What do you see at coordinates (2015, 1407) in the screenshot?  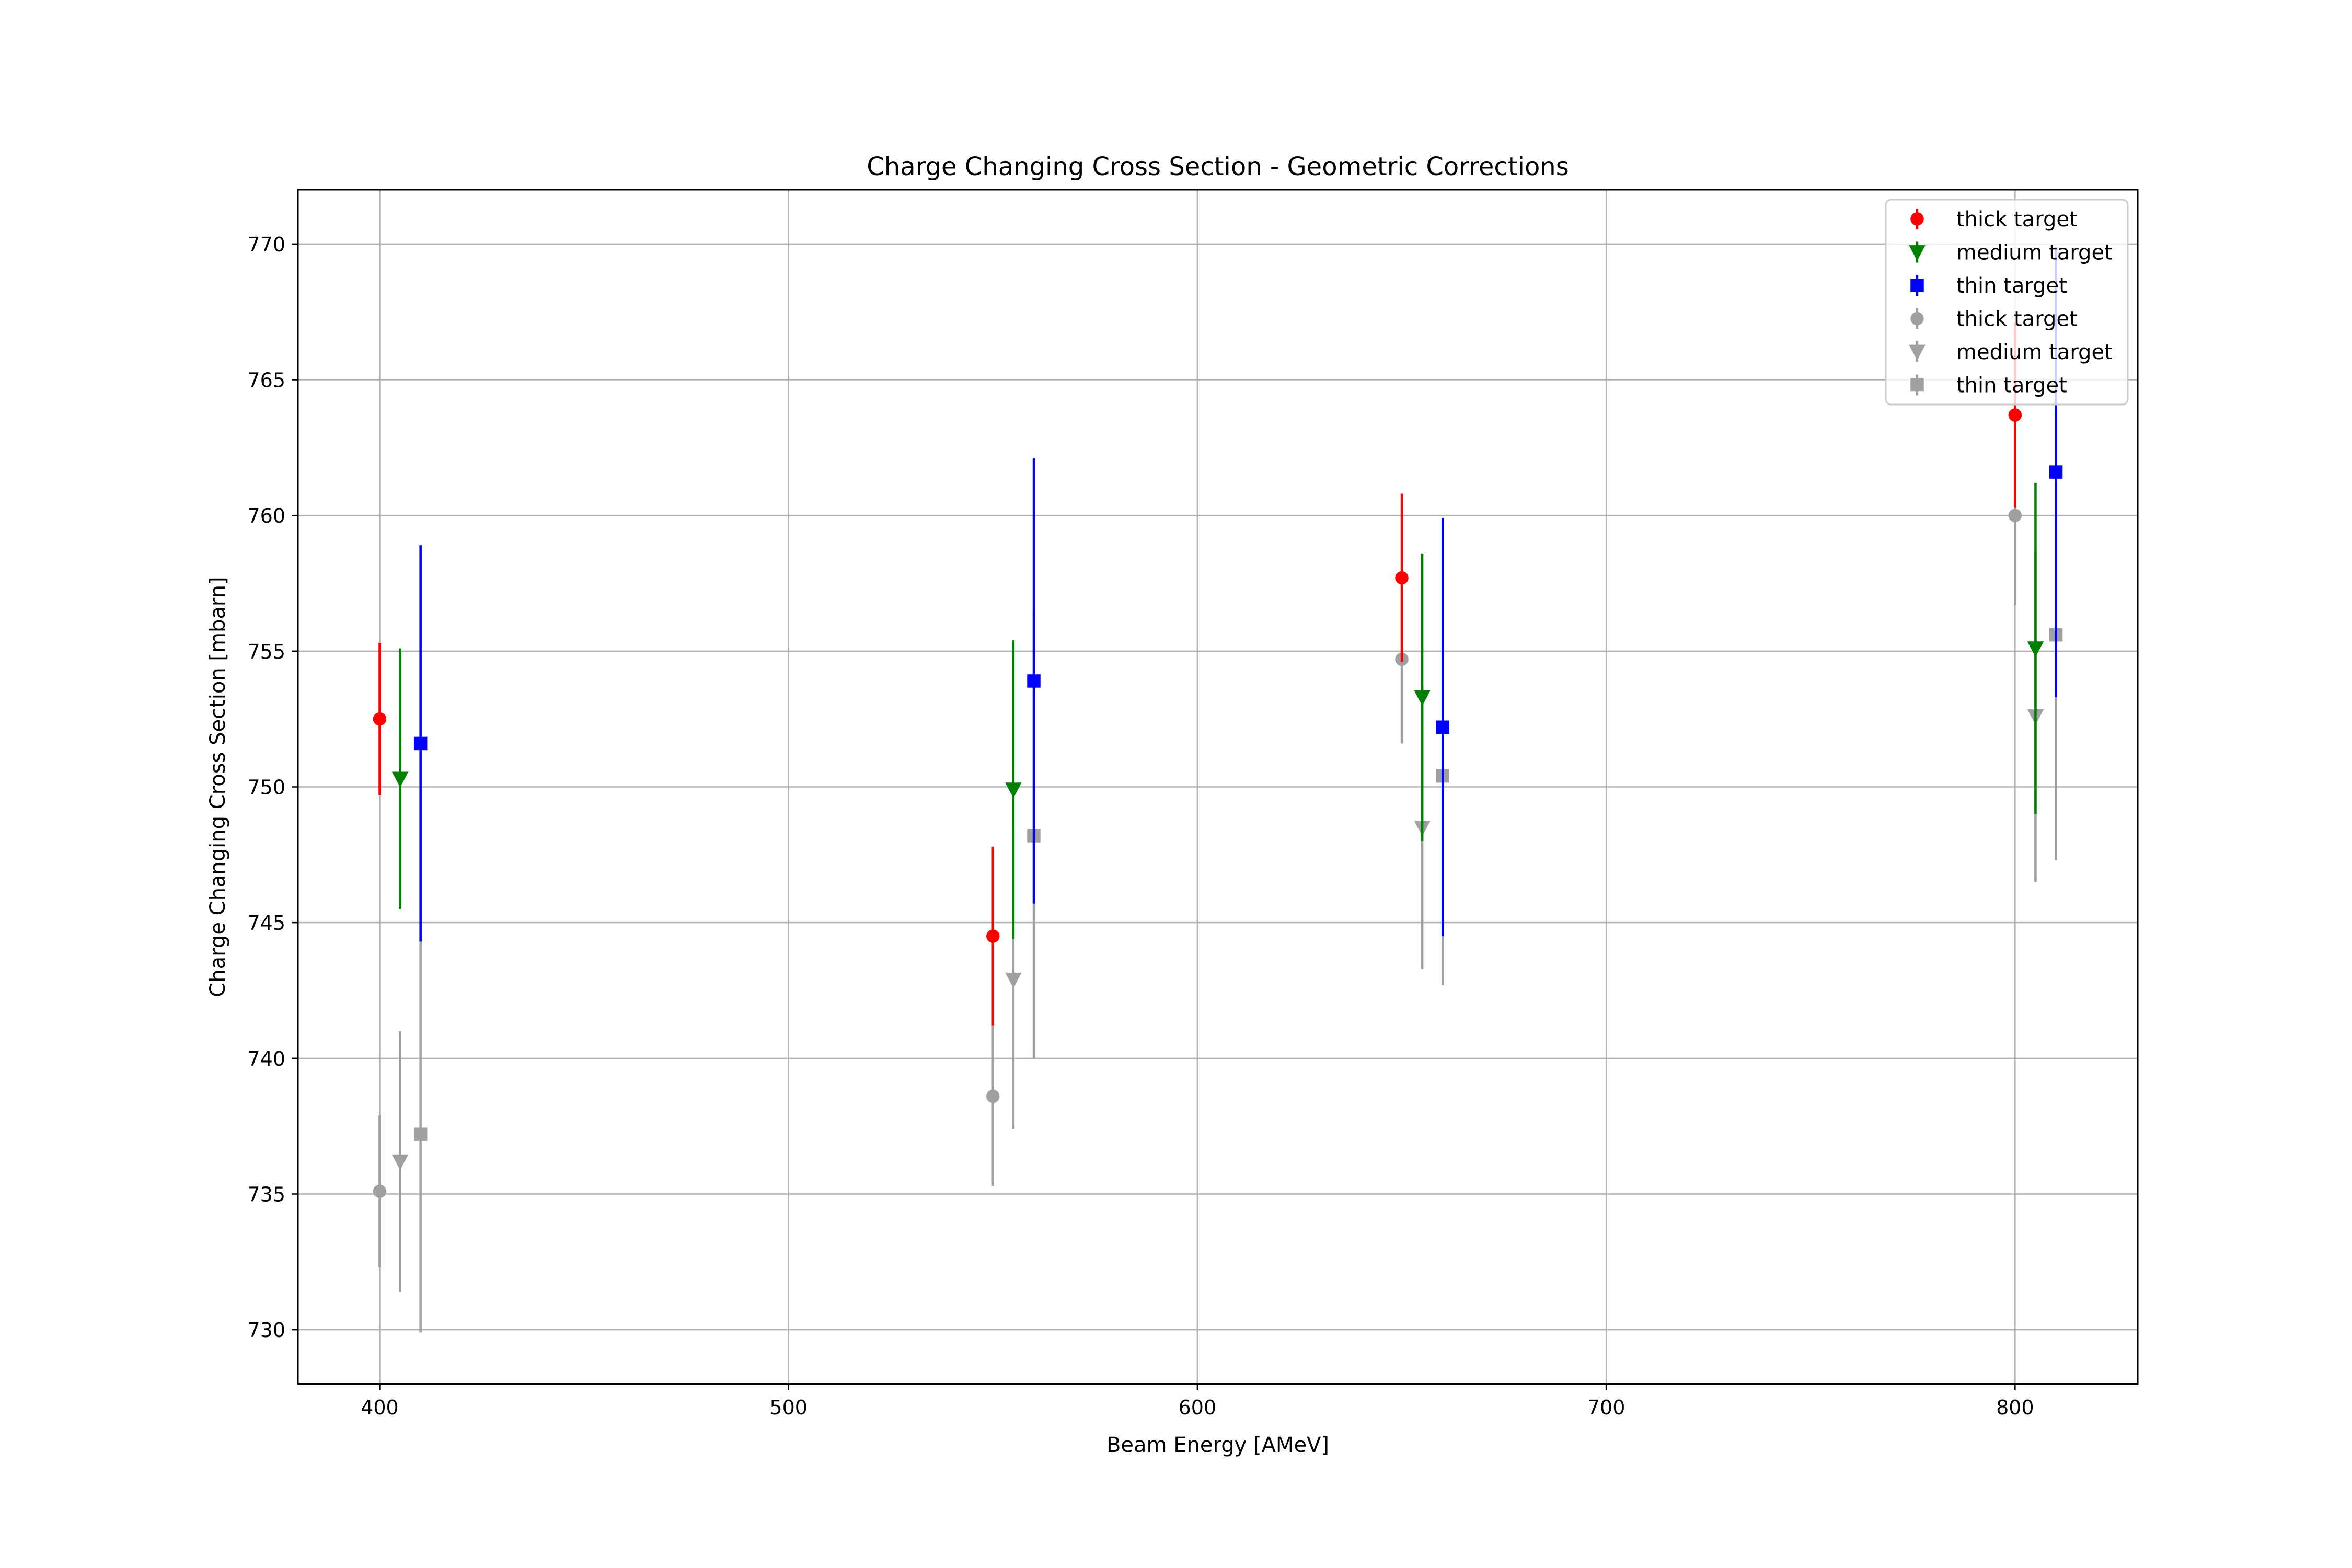 I see `x-tick-label: 800` at bounding box center [2015, 1407].